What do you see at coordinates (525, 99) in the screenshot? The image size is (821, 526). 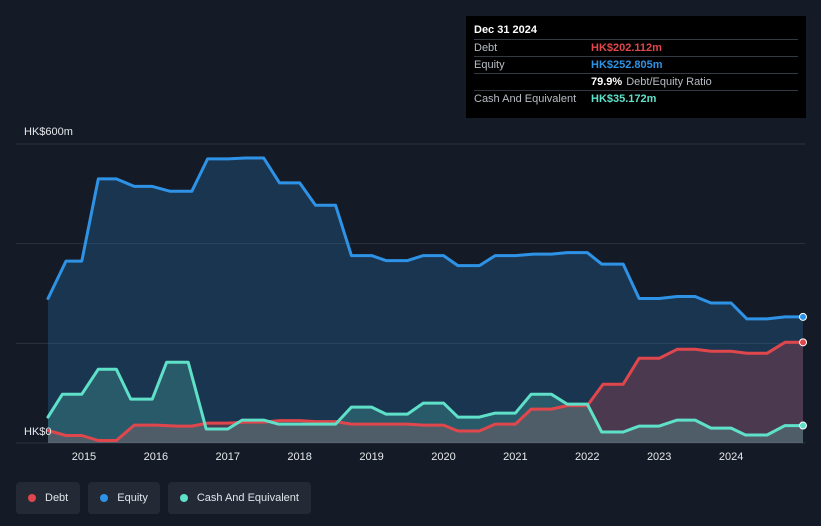 I see `tooltip-cash-label: Cash And Equivalent` at bounding box center [525, 99].